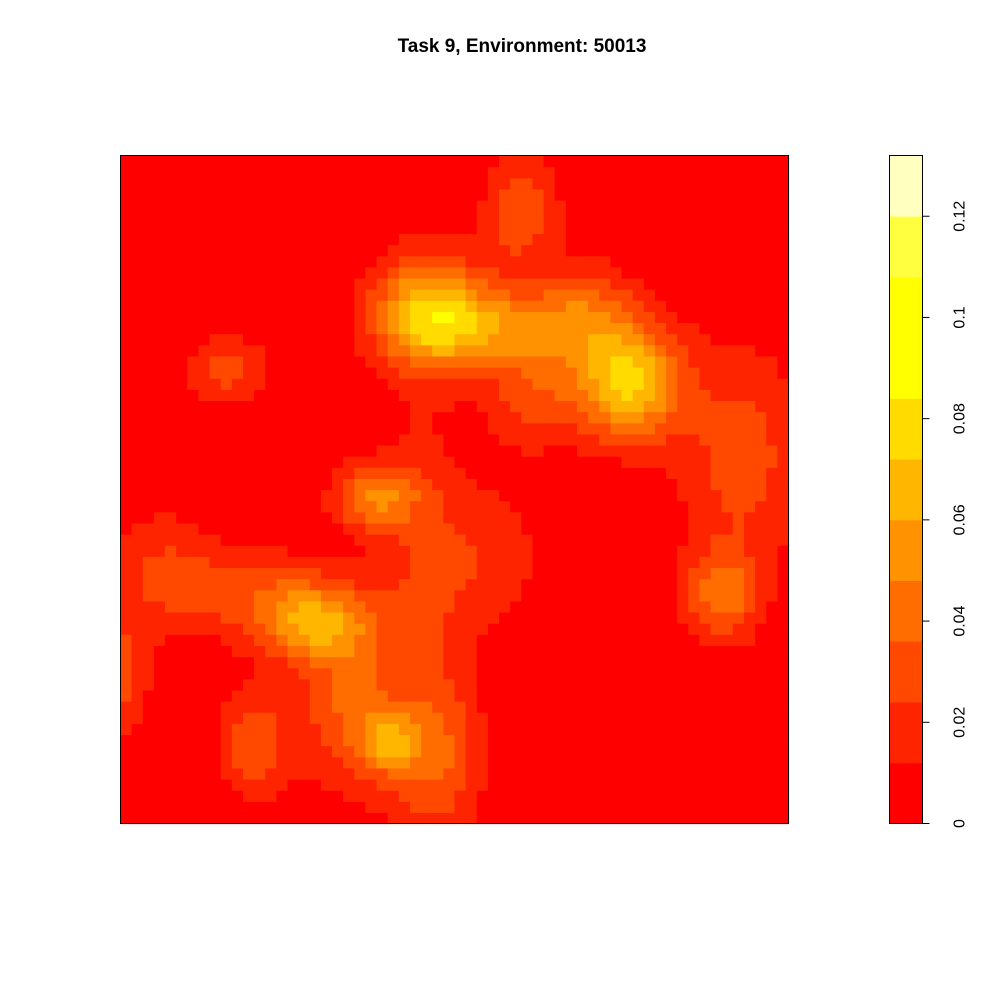 The width and height of the screenshot is (1000, 1000). I want to click on colorbar-ticks: 00.020.040.060.080.10.12, so click(945, 514).